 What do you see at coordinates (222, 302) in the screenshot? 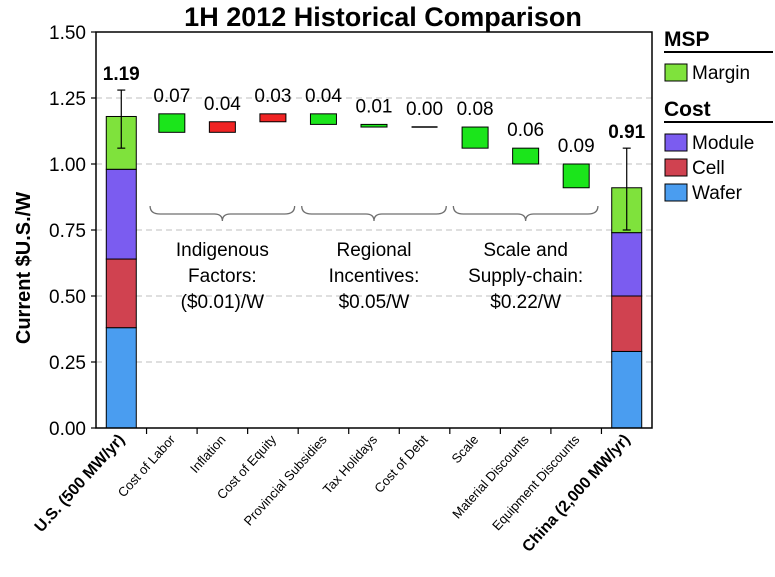
I see `group-annotation: ($0.01)/W` at bounding box center [222, 302].